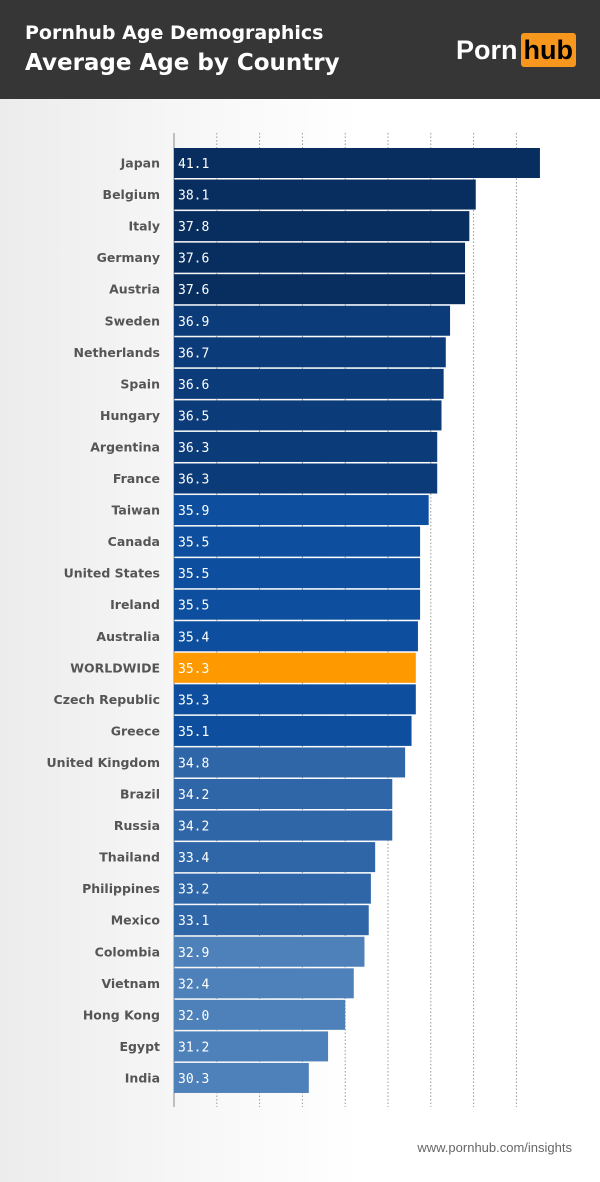 This screenshot has height=1182, width=600. Describe the element at coordinates (193, 732) in the screenshot. I see `value-label: 35.1` at that location.